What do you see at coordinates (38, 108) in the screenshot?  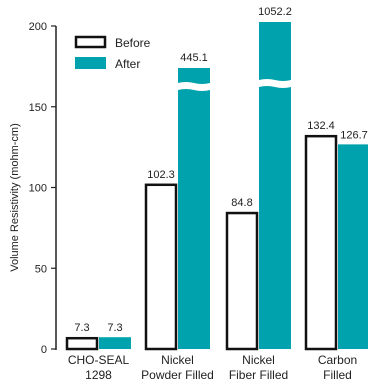 I see `y-tick-label: 150` at bounding box center [38, 108].